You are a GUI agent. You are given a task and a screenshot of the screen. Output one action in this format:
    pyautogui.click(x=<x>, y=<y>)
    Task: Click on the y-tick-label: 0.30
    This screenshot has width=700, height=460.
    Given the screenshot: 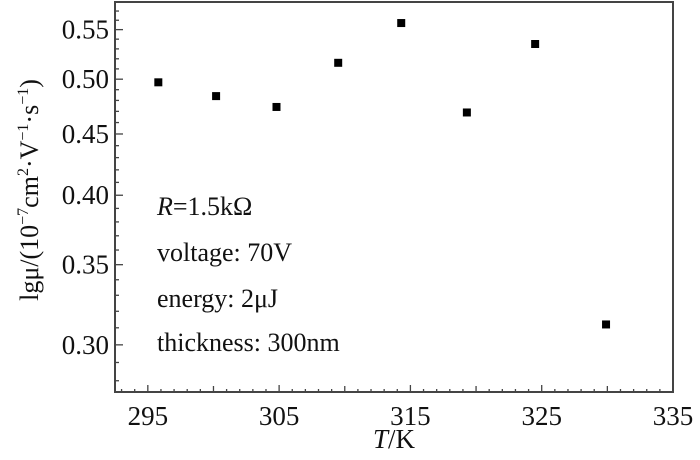 What is the action you would take?
    pyautogui.click(x=85, y=345)
    